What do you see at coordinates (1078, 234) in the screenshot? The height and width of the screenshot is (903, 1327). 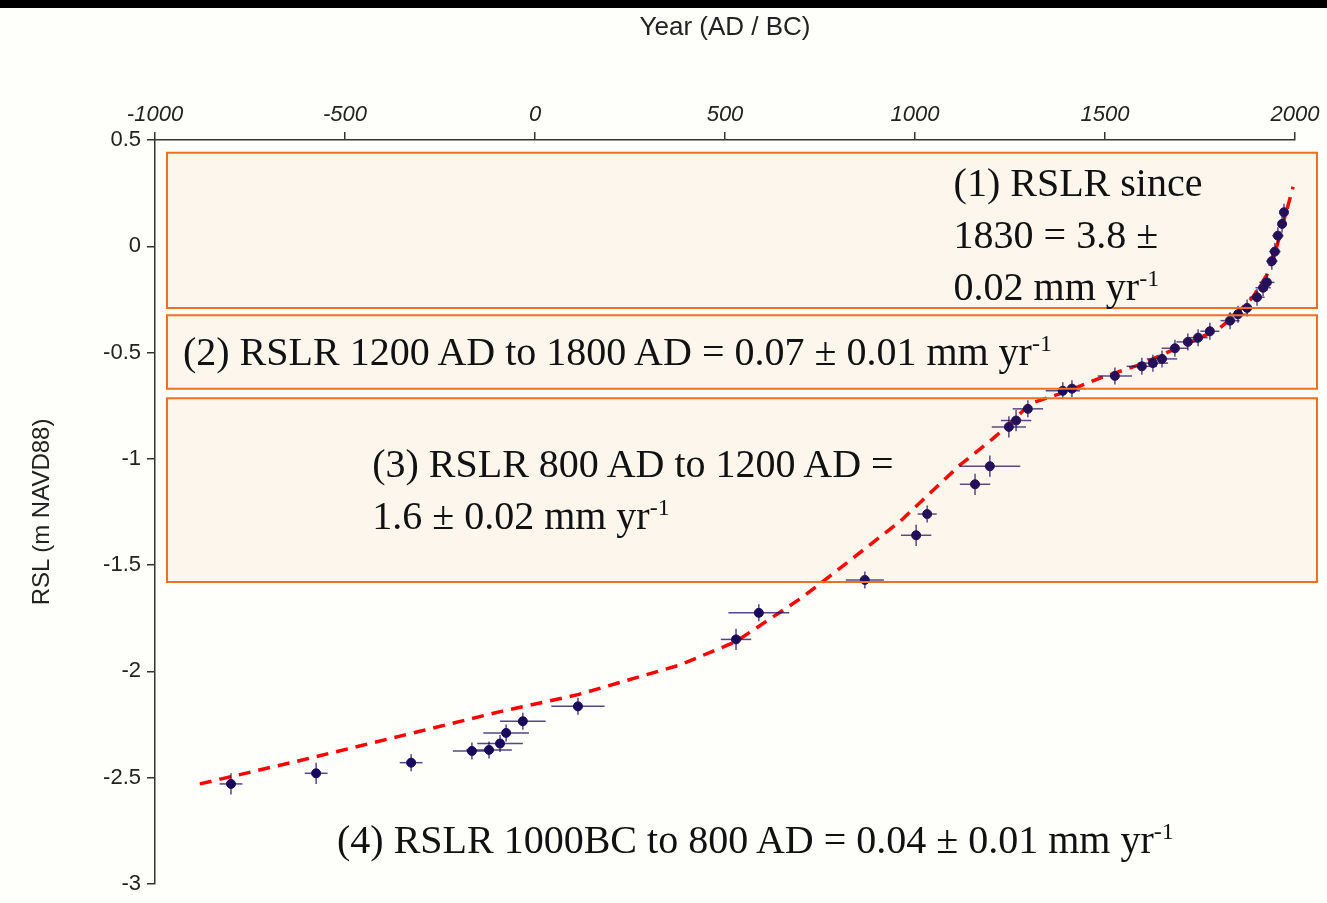 I see `band-label: (1) RSLR since 1830 = 3.8 ± 0.02 mm yr$^{-1}$` at bounding box center [1078, 234].